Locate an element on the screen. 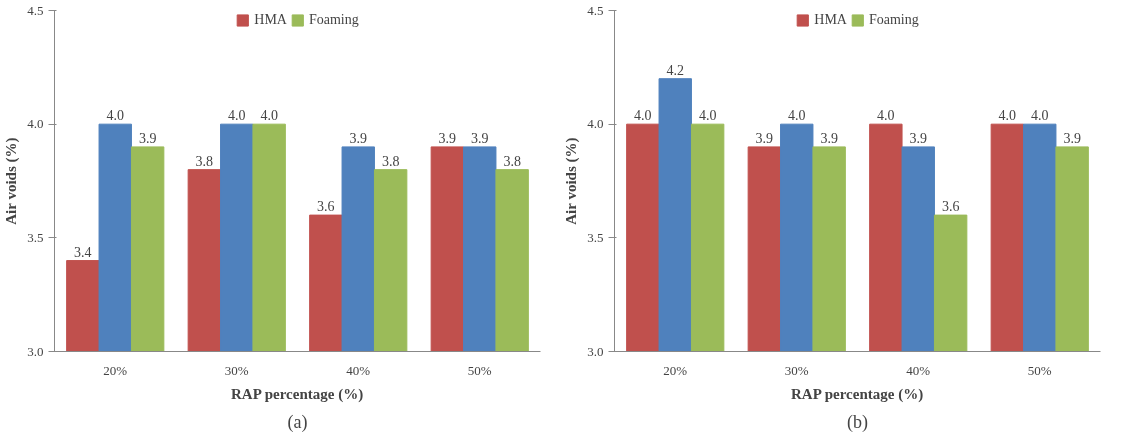 The width and height of the screenshot is (1134, 442). text: (b) is located at coordinates (858, 422).